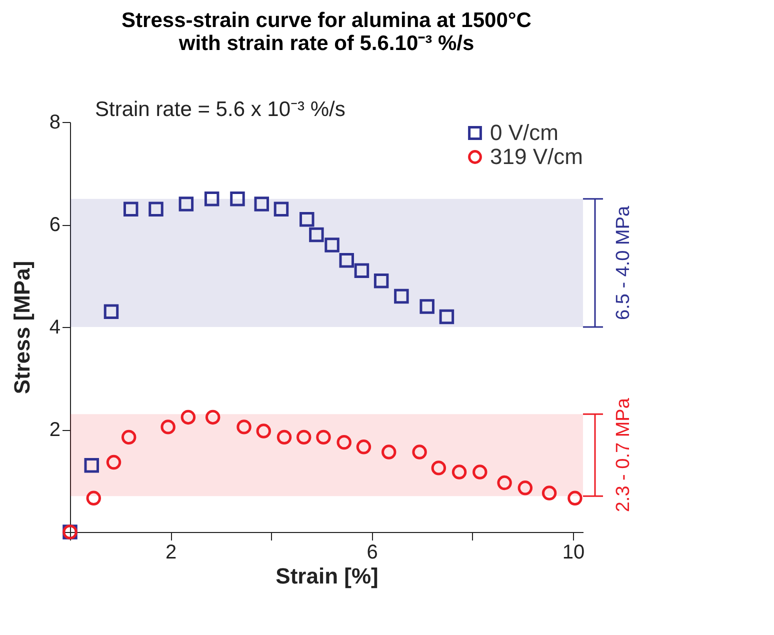  I want to click on band-label: 2.3 - 0.7 MPa, so click(623, 455).